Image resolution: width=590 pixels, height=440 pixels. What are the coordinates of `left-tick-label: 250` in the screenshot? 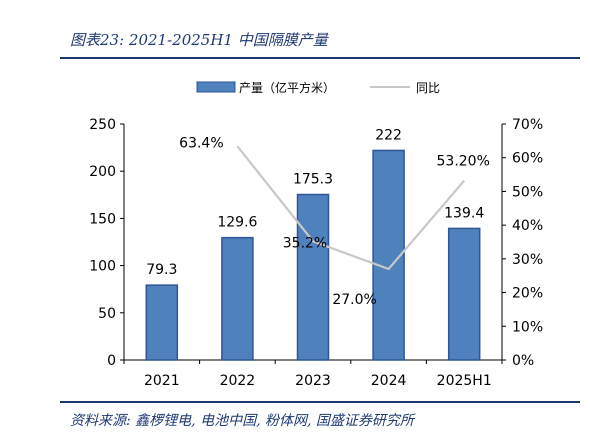 It's located at (102, 125).